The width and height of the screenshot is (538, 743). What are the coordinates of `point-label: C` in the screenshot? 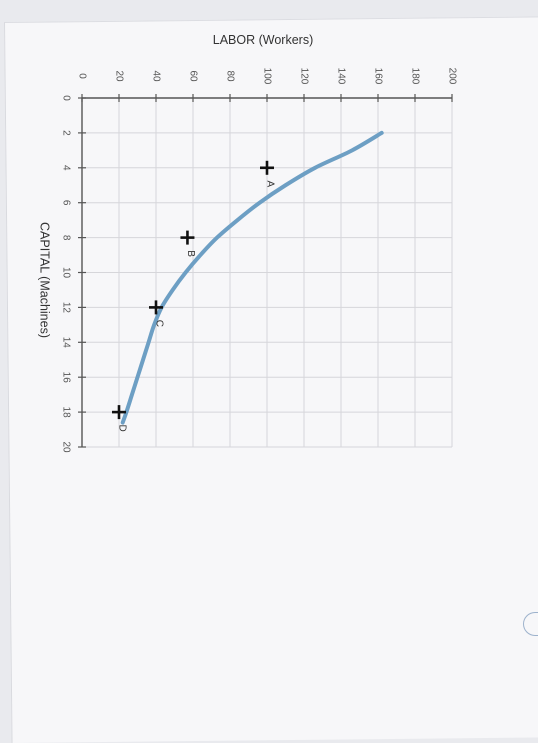 It's located at (158, 323).